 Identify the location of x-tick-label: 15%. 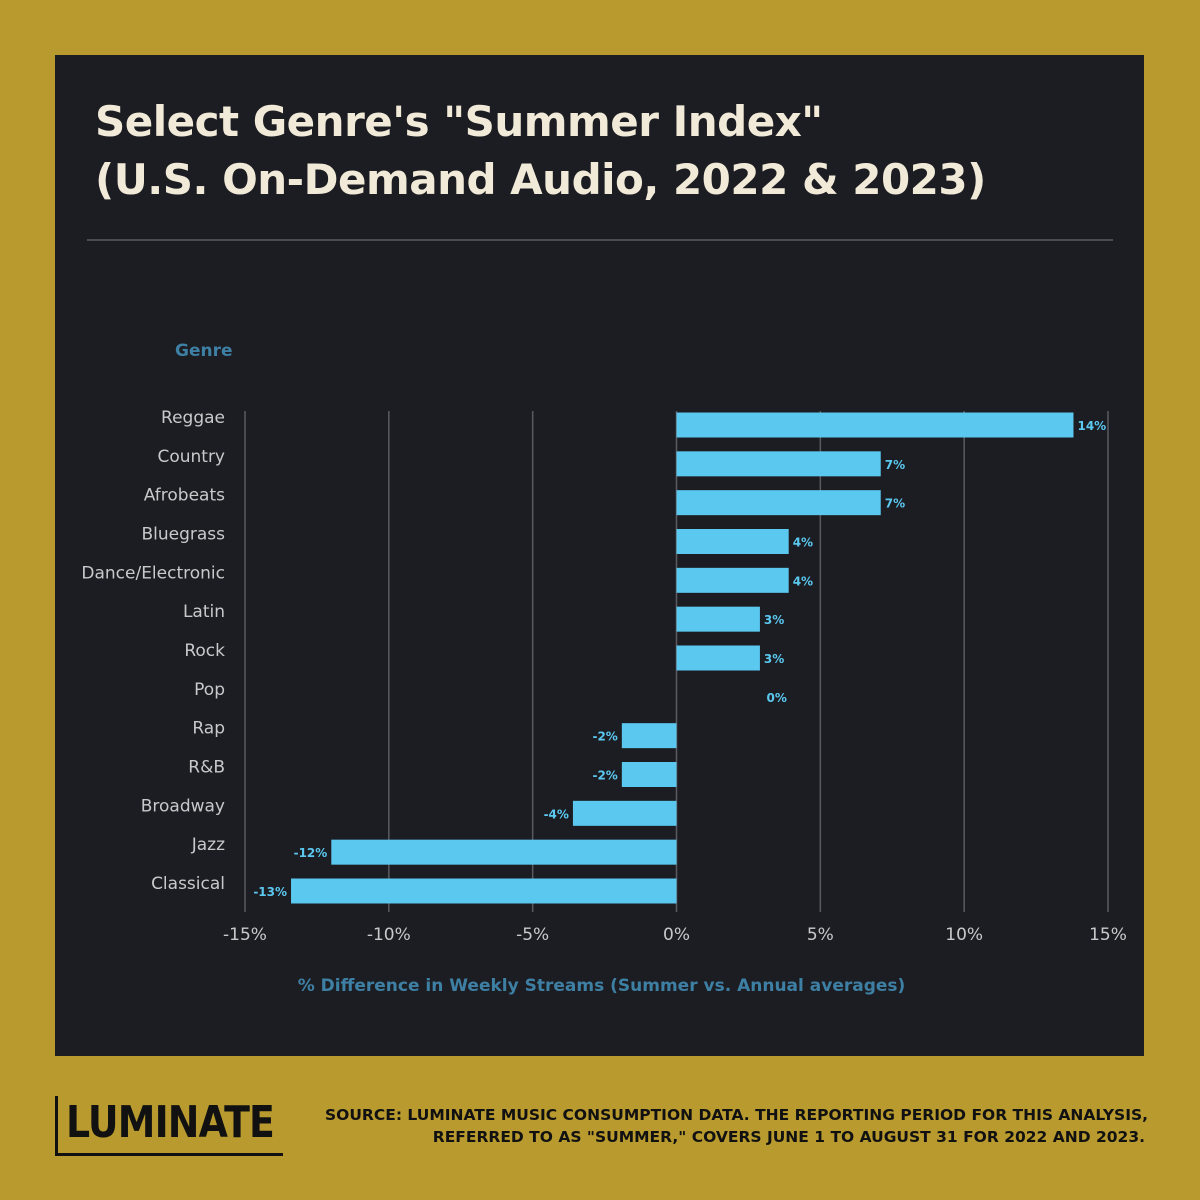
(1108, 935).